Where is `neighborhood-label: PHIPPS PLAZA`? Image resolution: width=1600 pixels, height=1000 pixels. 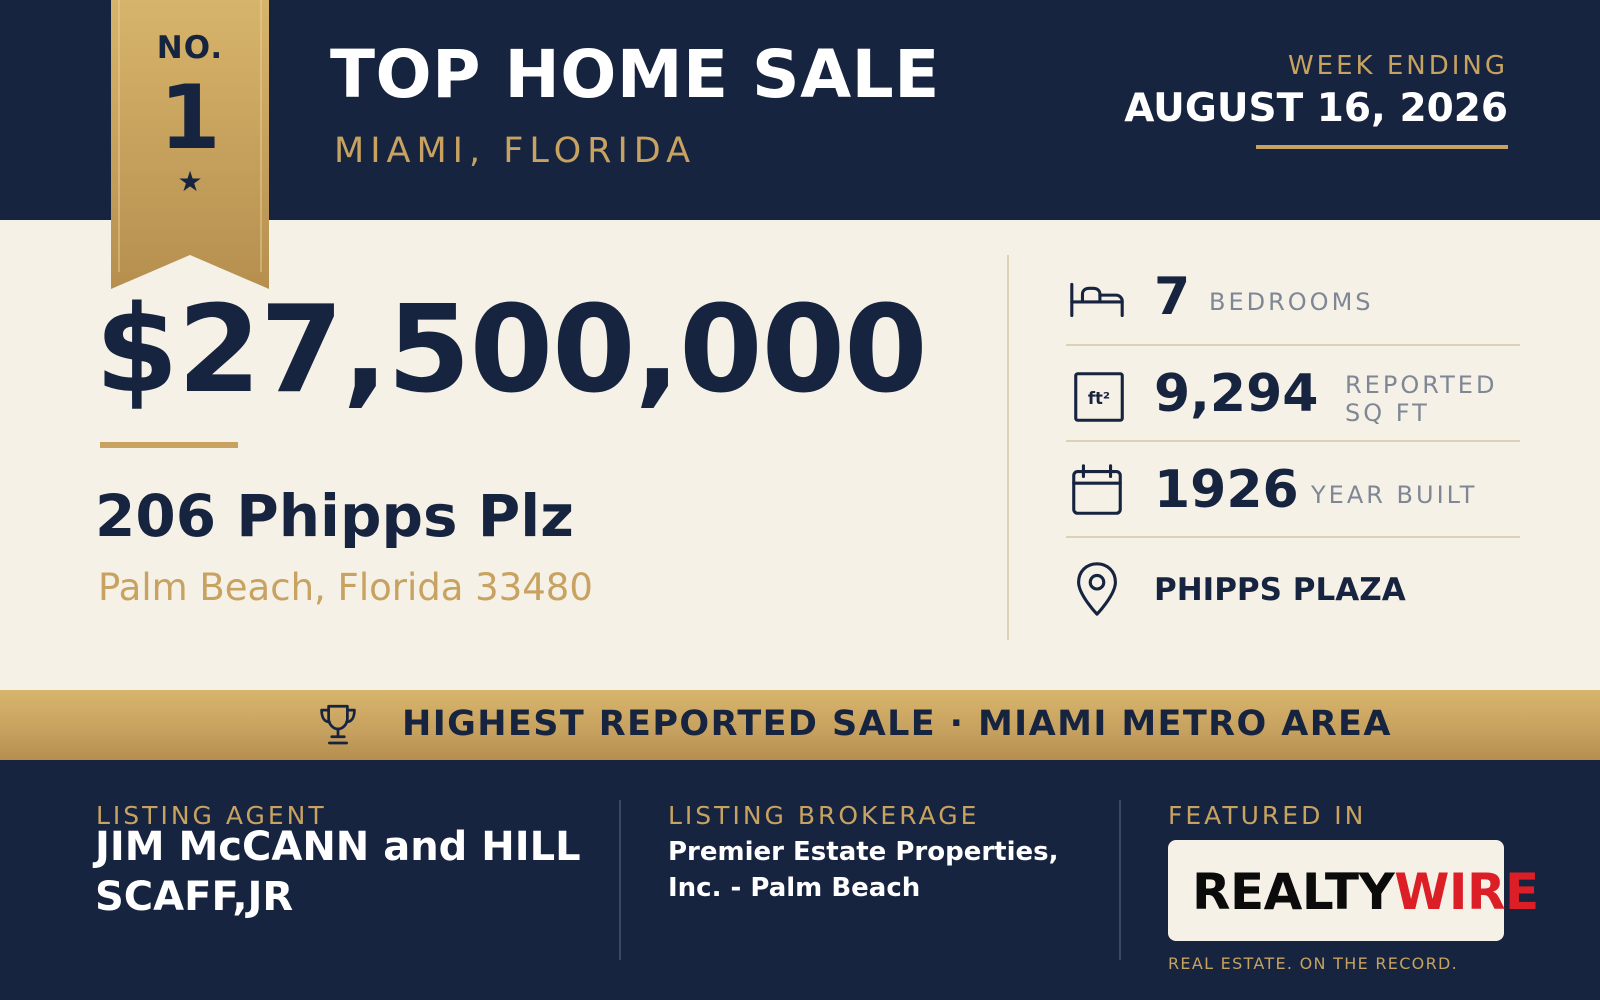 neighborhood-label: PHIPPS PLAZA is located at coordinates (1280, 590).